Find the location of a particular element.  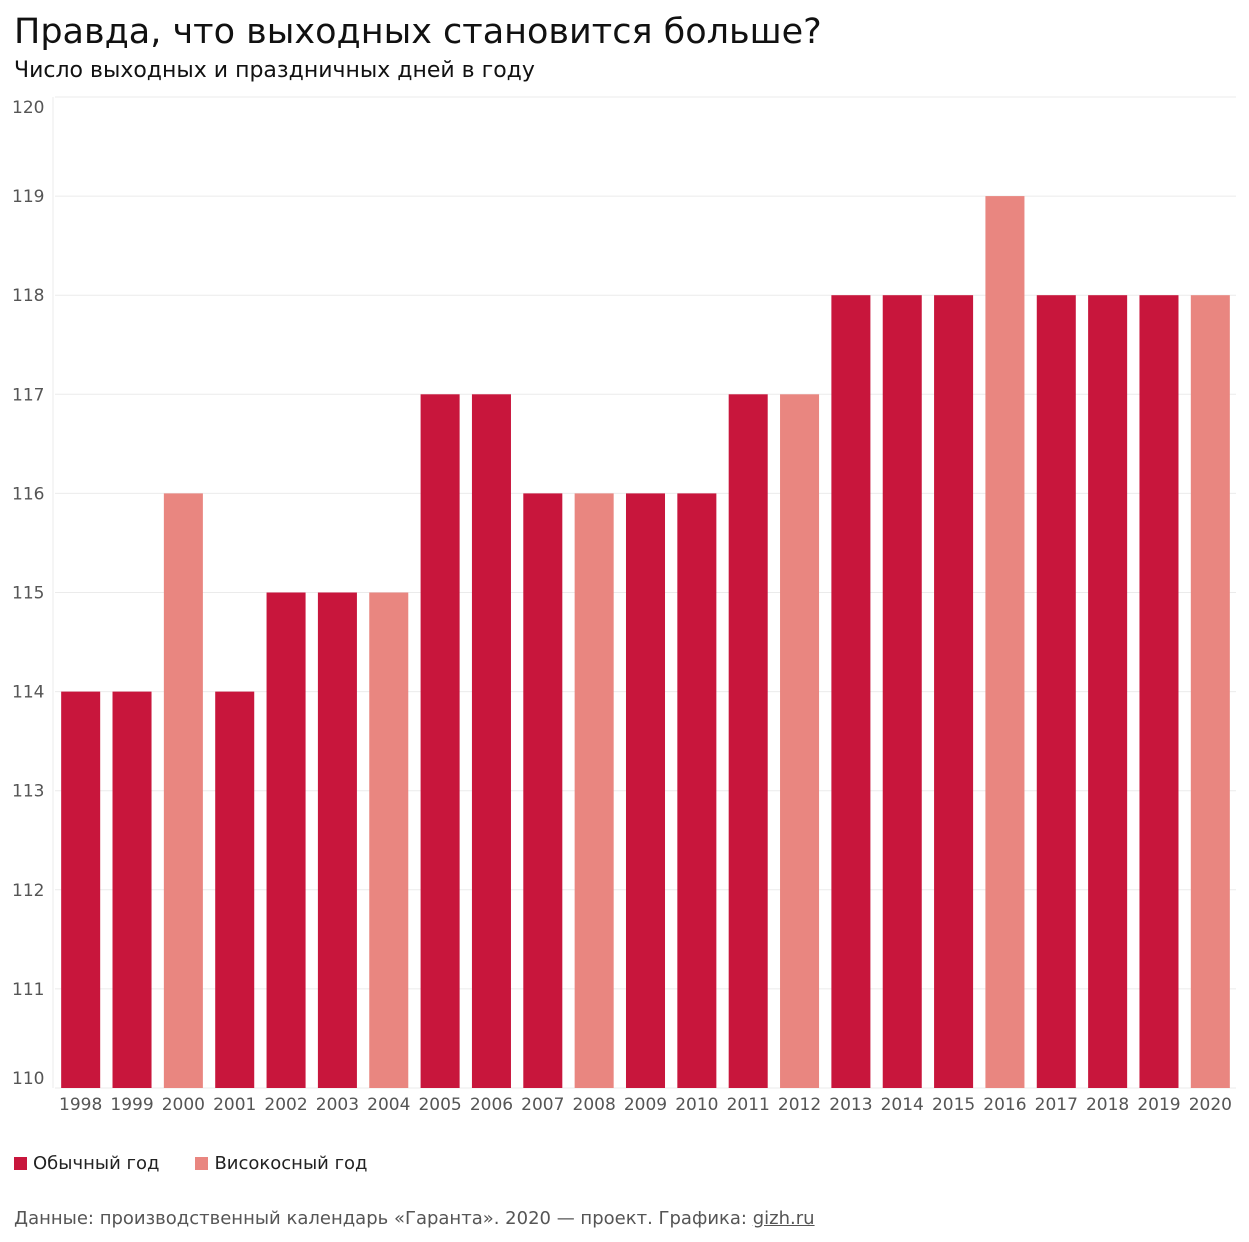

bar-2002 is located at coordinates (286, 840).